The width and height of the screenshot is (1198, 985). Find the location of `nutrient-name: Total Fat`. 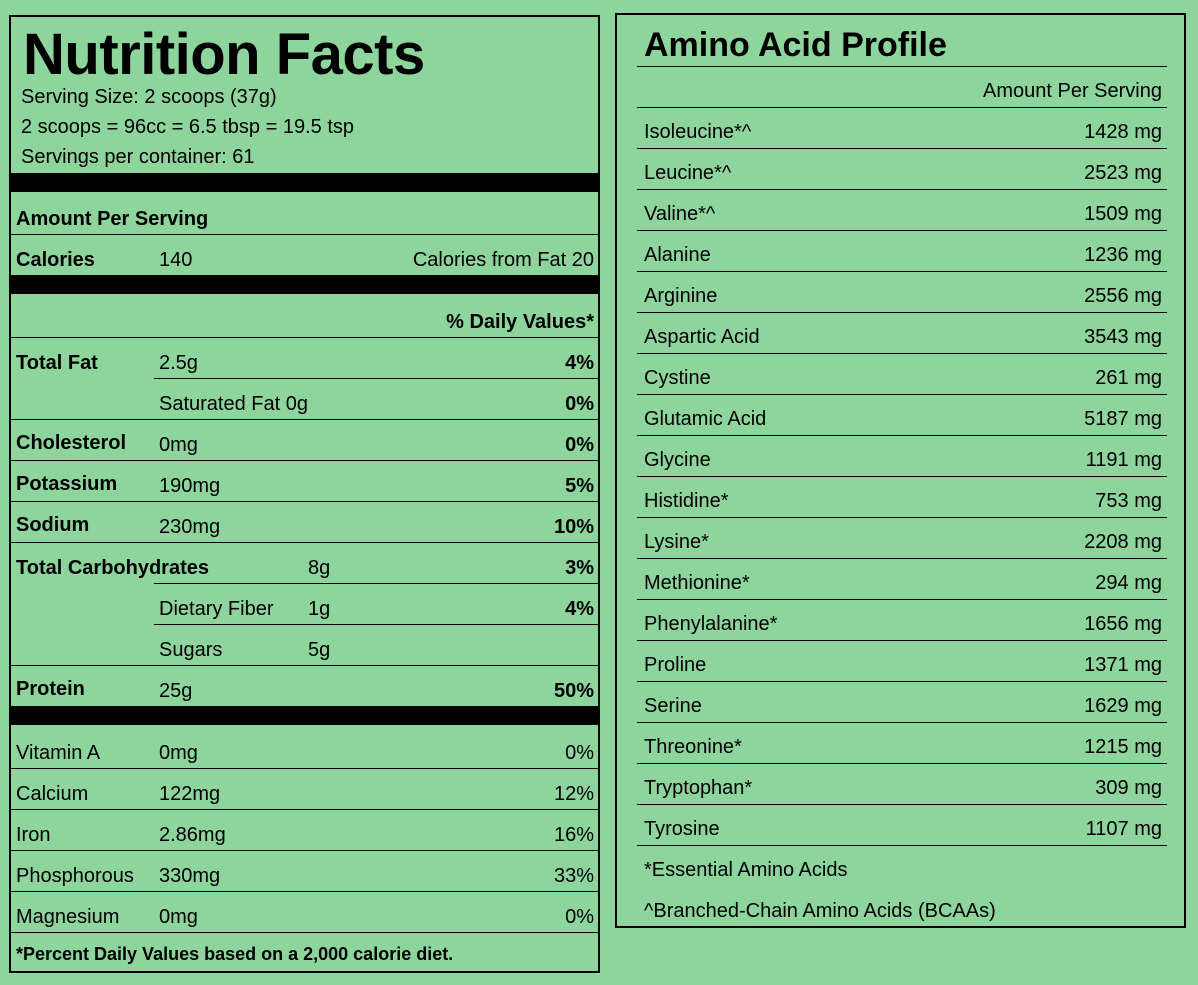

nutrient-name: Total Fat is located at coordinates (57, 363).